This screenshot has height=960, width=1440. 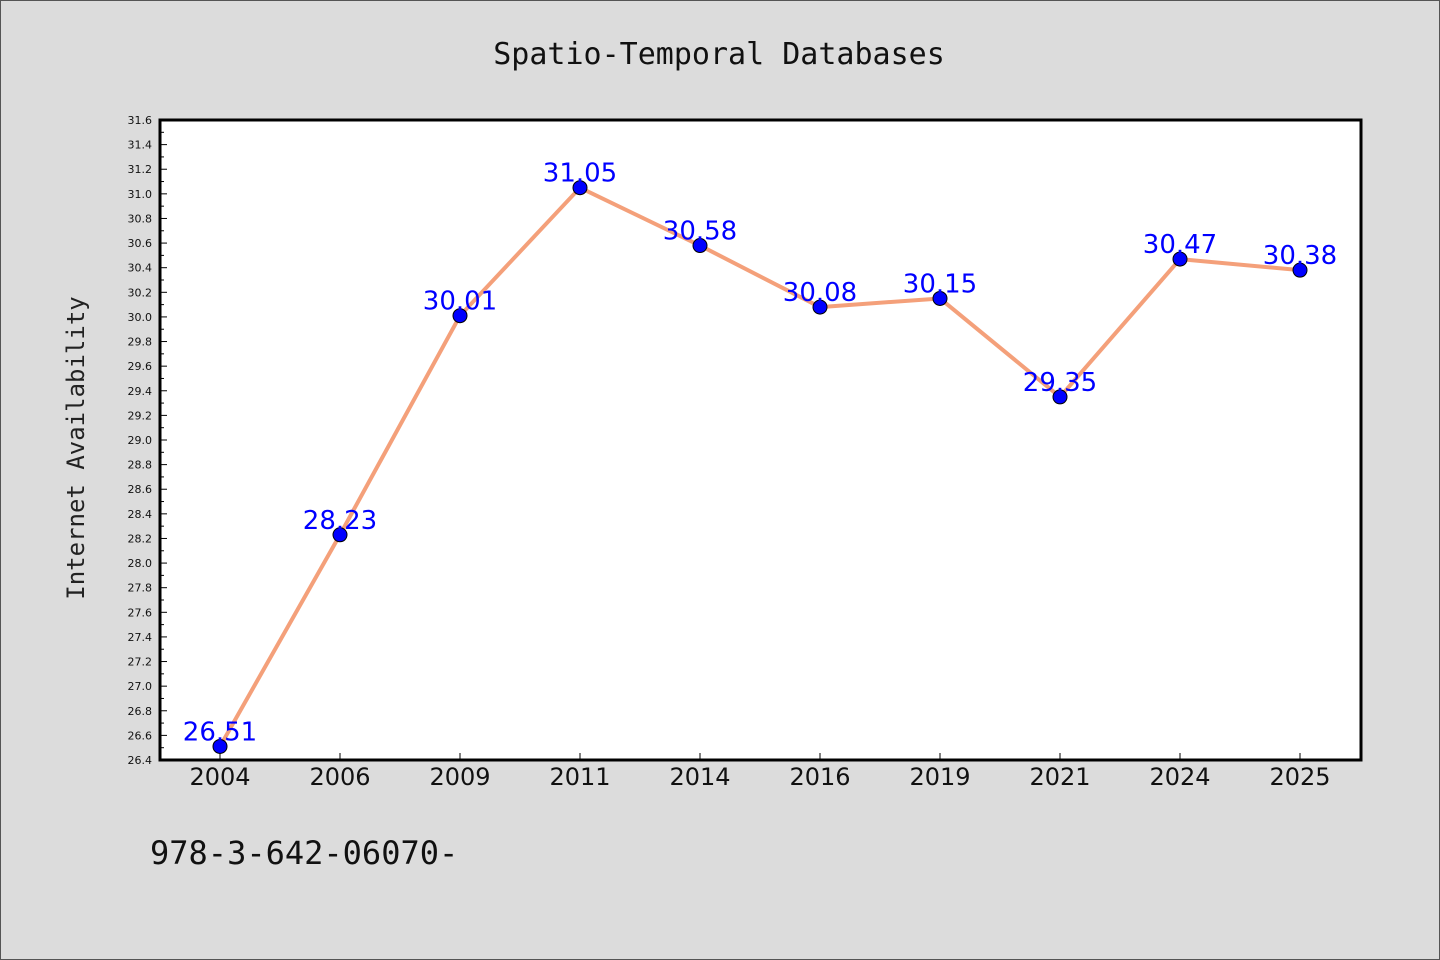 What do you see at coordinates (820, 293) in the screenshot?
I see `data-label: 30.08` at bounding box center [820, 293].